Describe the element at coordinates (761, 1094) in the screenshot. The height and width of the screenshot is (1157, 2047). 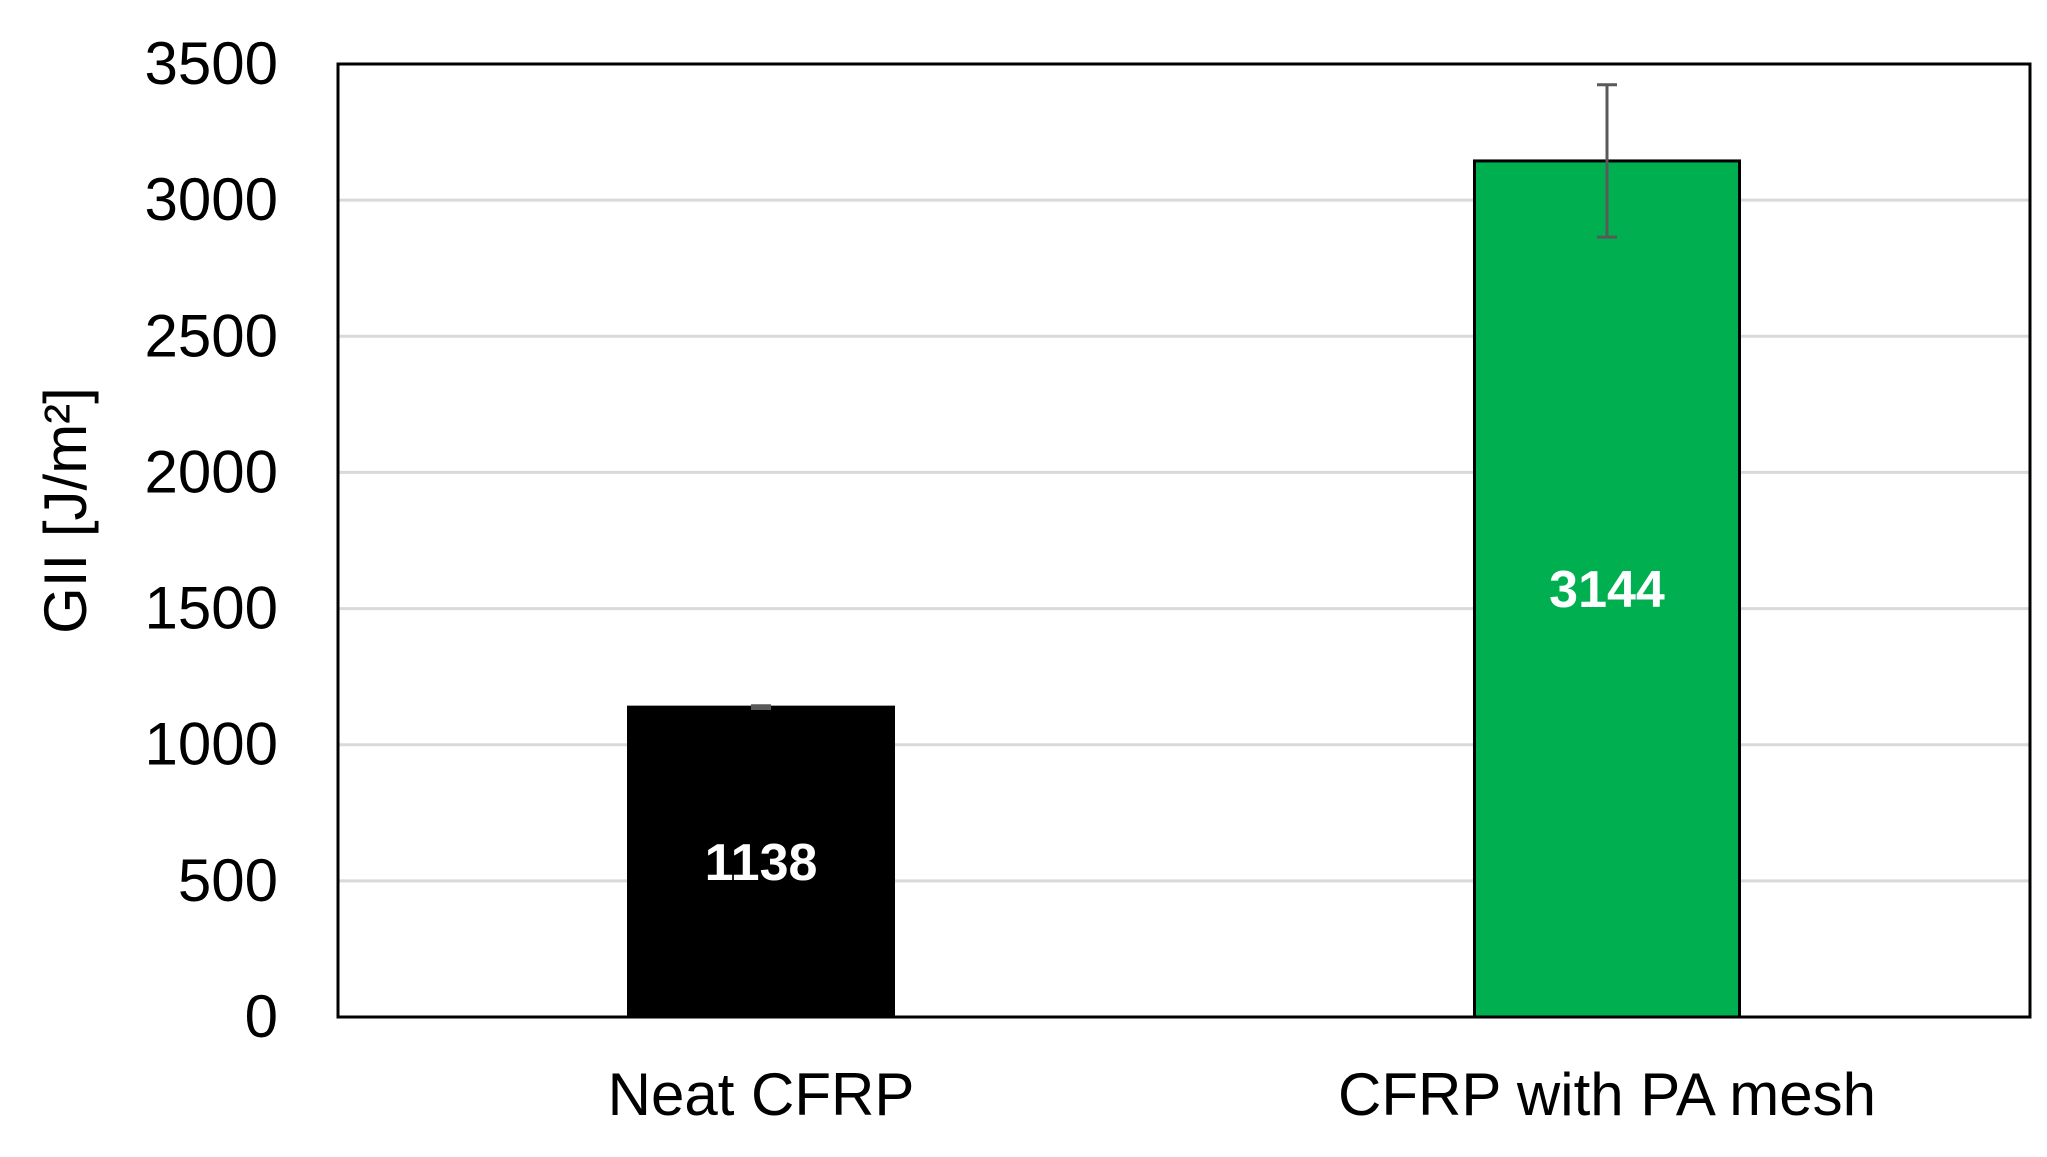
I see `x-category-label: Neat CFRP` at that location.